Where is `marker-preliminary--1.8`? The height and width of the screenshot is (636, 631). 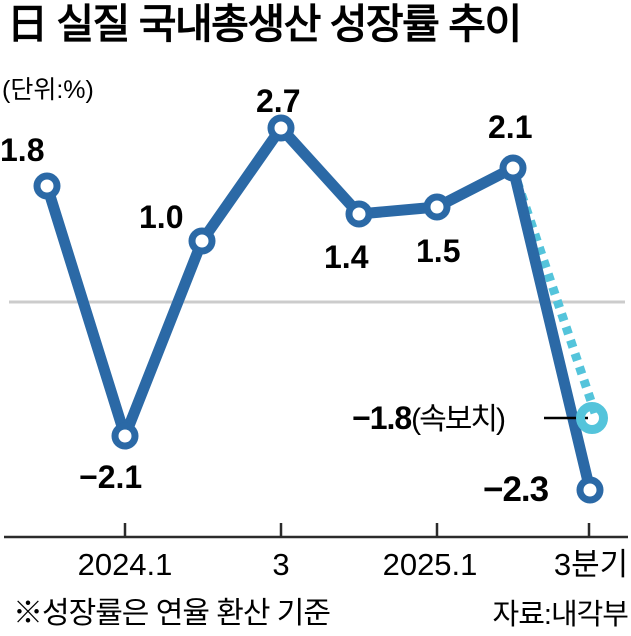 marker-preliminary--1.8 is located at coordinates (592, 418).